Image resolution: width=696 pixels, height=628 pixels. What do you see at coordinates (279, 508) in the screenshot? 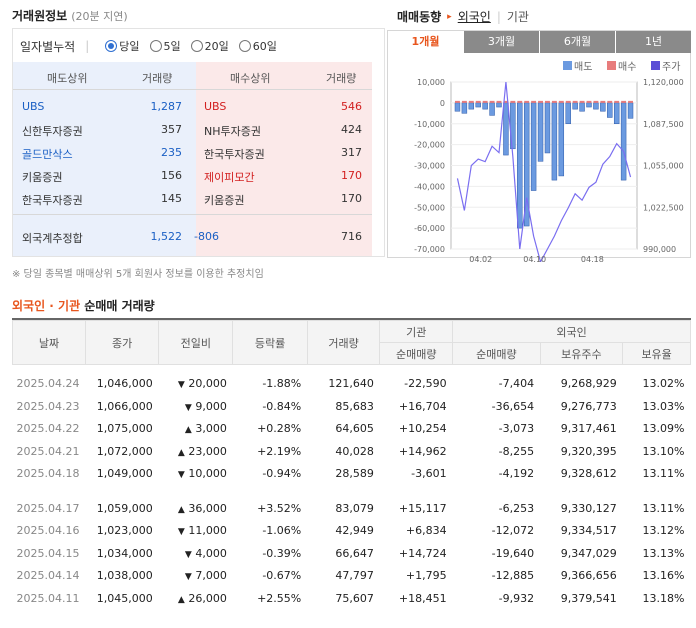
I see `cell-rate: +3.52%` at bounding box center [279, 508].